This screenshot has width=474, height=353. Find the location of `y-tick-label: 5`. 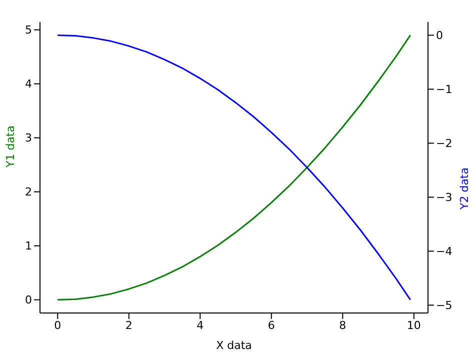

y-tick-label: 5 is located at coordinates (28, 30).